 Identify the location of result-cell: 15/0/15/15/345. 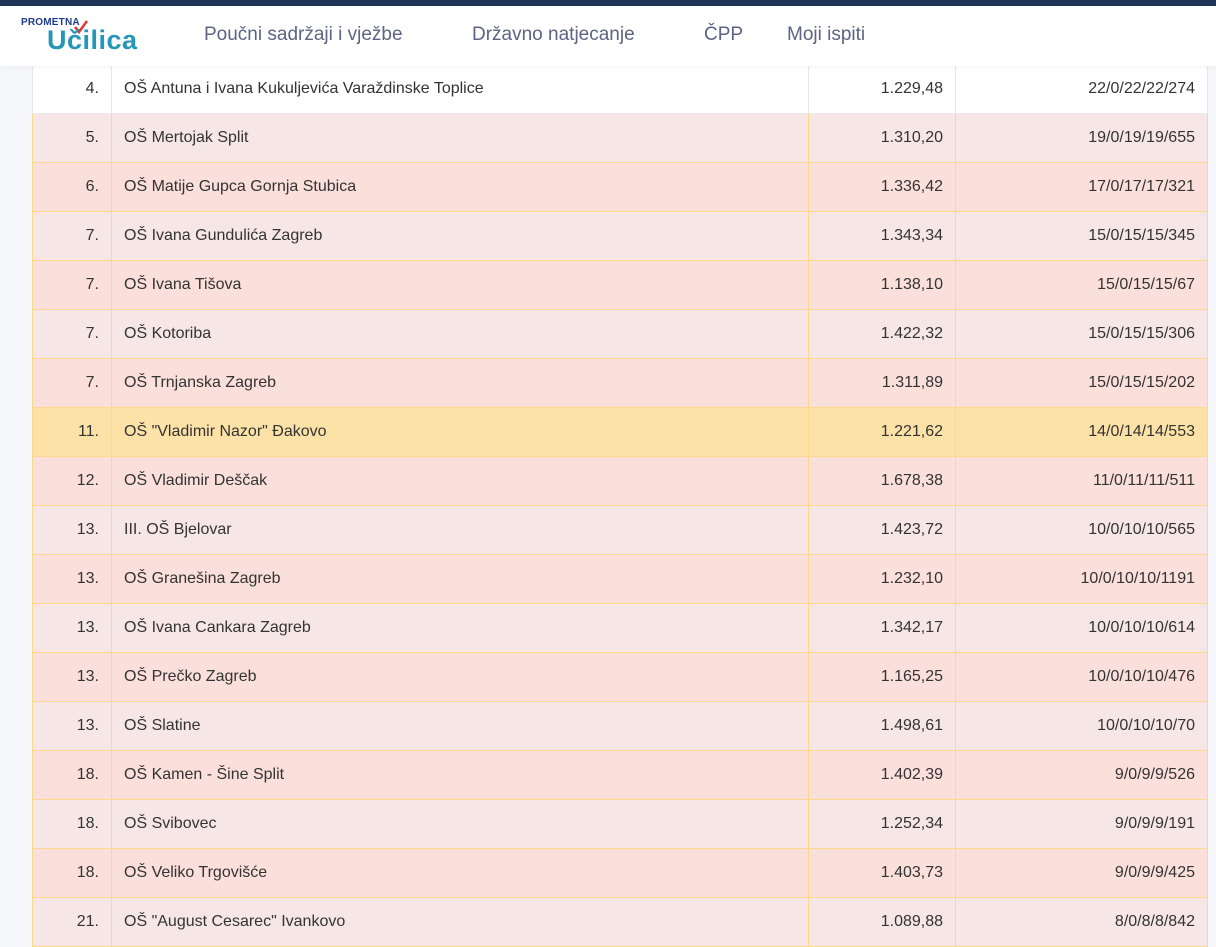
(1081, 236).